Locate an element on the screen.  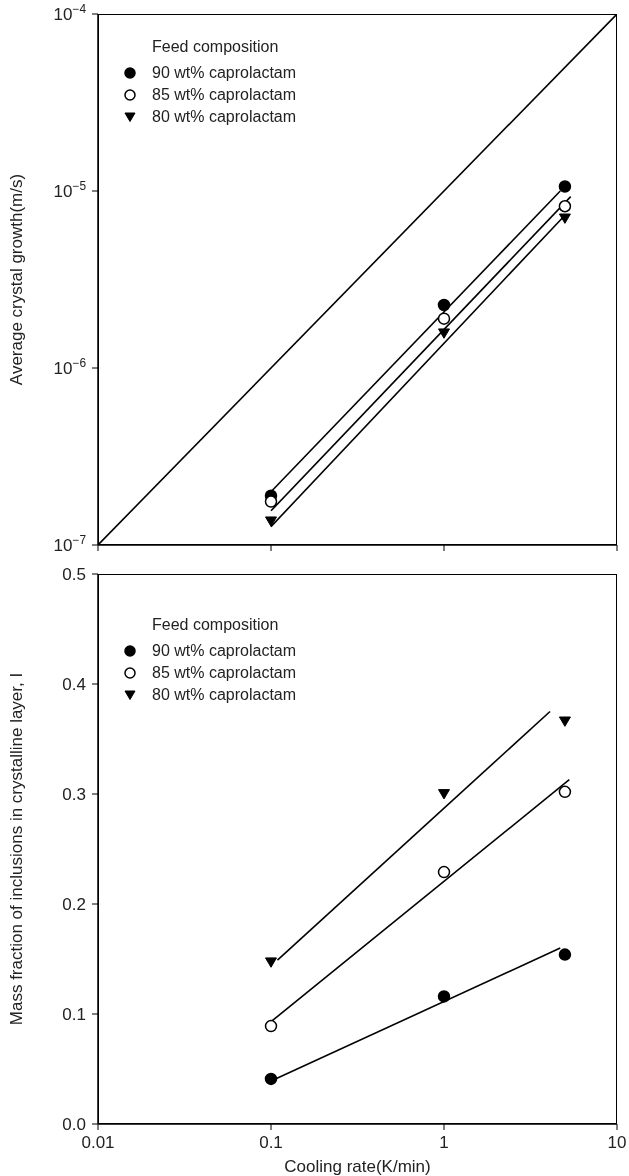
x-tick-label: 10 is located at coordinates (617, 1142).